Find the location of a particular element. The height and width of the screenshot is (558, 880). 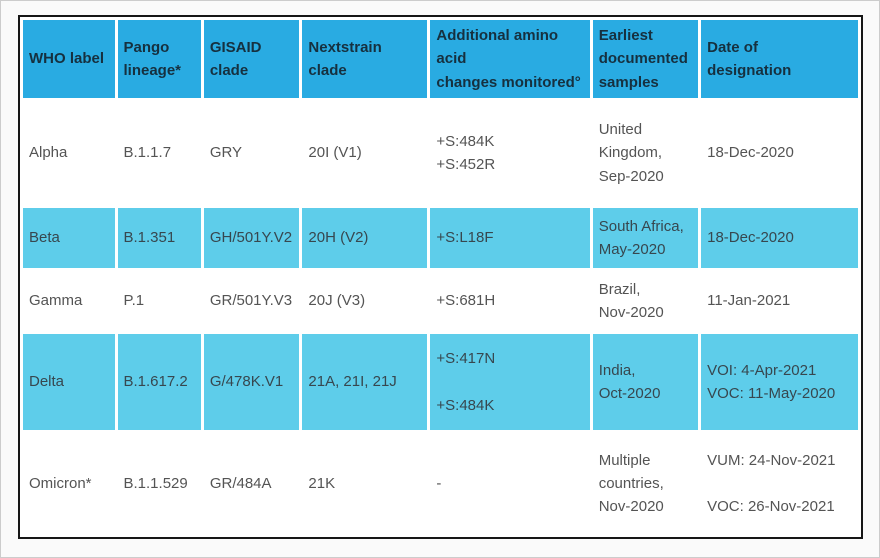

cell-delta-who-label: Delta is located at coordinates (69, 382).